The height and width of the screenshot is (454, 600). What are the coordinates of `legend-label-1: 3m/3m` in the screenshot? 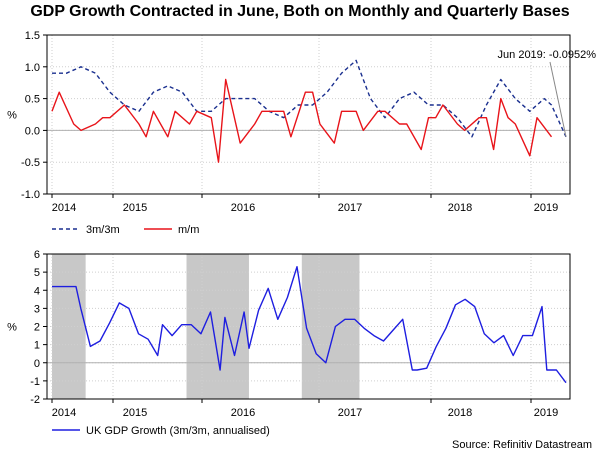 It's located at (103, 230).